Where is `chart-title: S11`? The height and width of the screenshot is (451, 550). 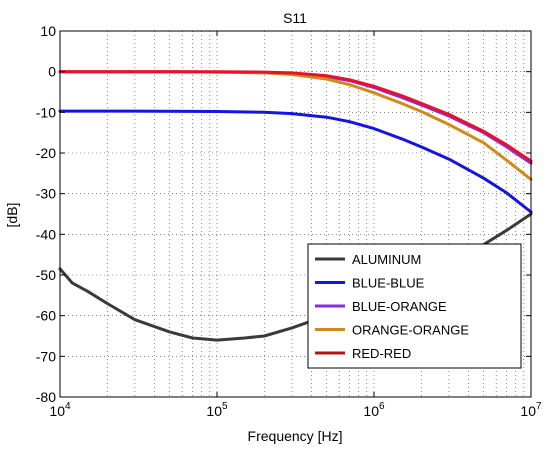 chart-title: S11 is located at coordinates (295, 18).